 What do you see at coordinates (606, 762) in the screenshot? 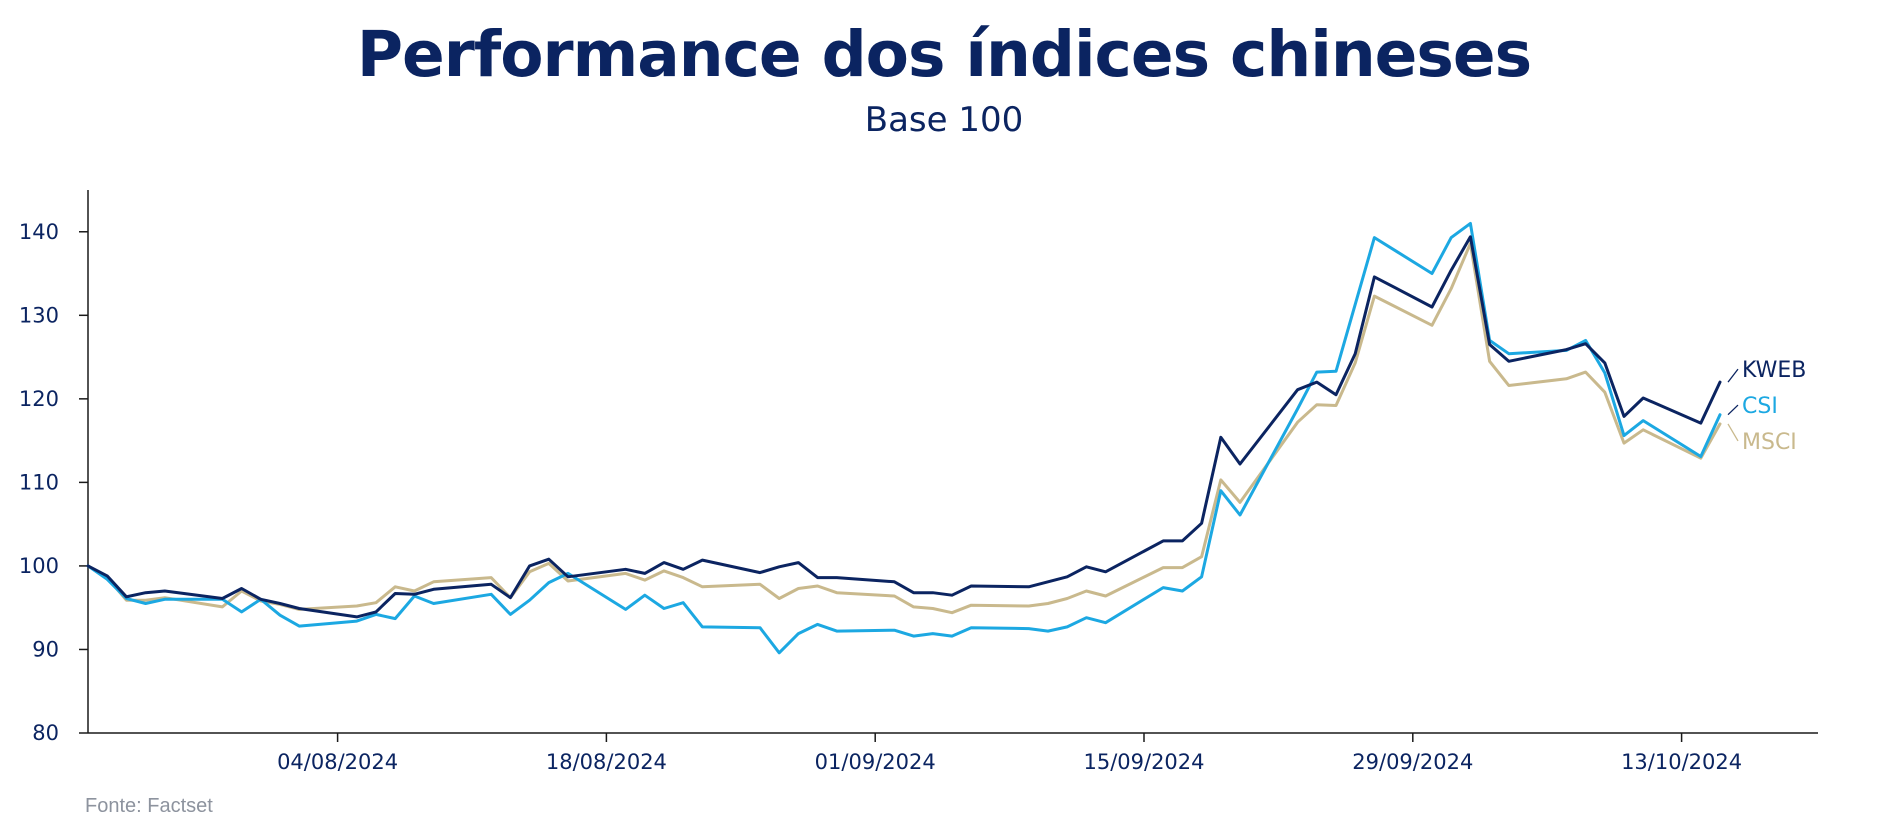
I see `x-tick-label: 18/08/2024` at bounding box center [606, 762].